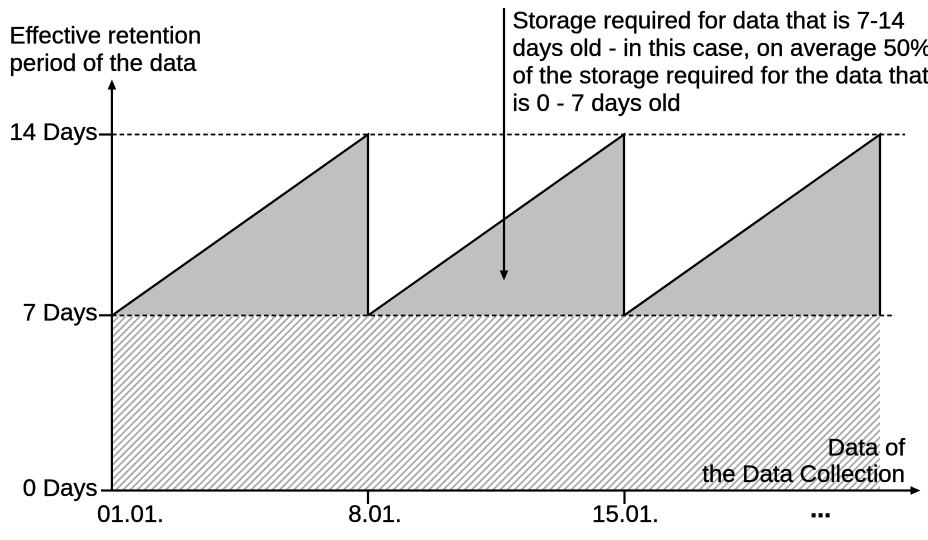  Describe the element at coordinates (720, 48) in the screenshot. I see `svg-text:days old - in this case, on av: days old - in this case, on average 50%` at that location.